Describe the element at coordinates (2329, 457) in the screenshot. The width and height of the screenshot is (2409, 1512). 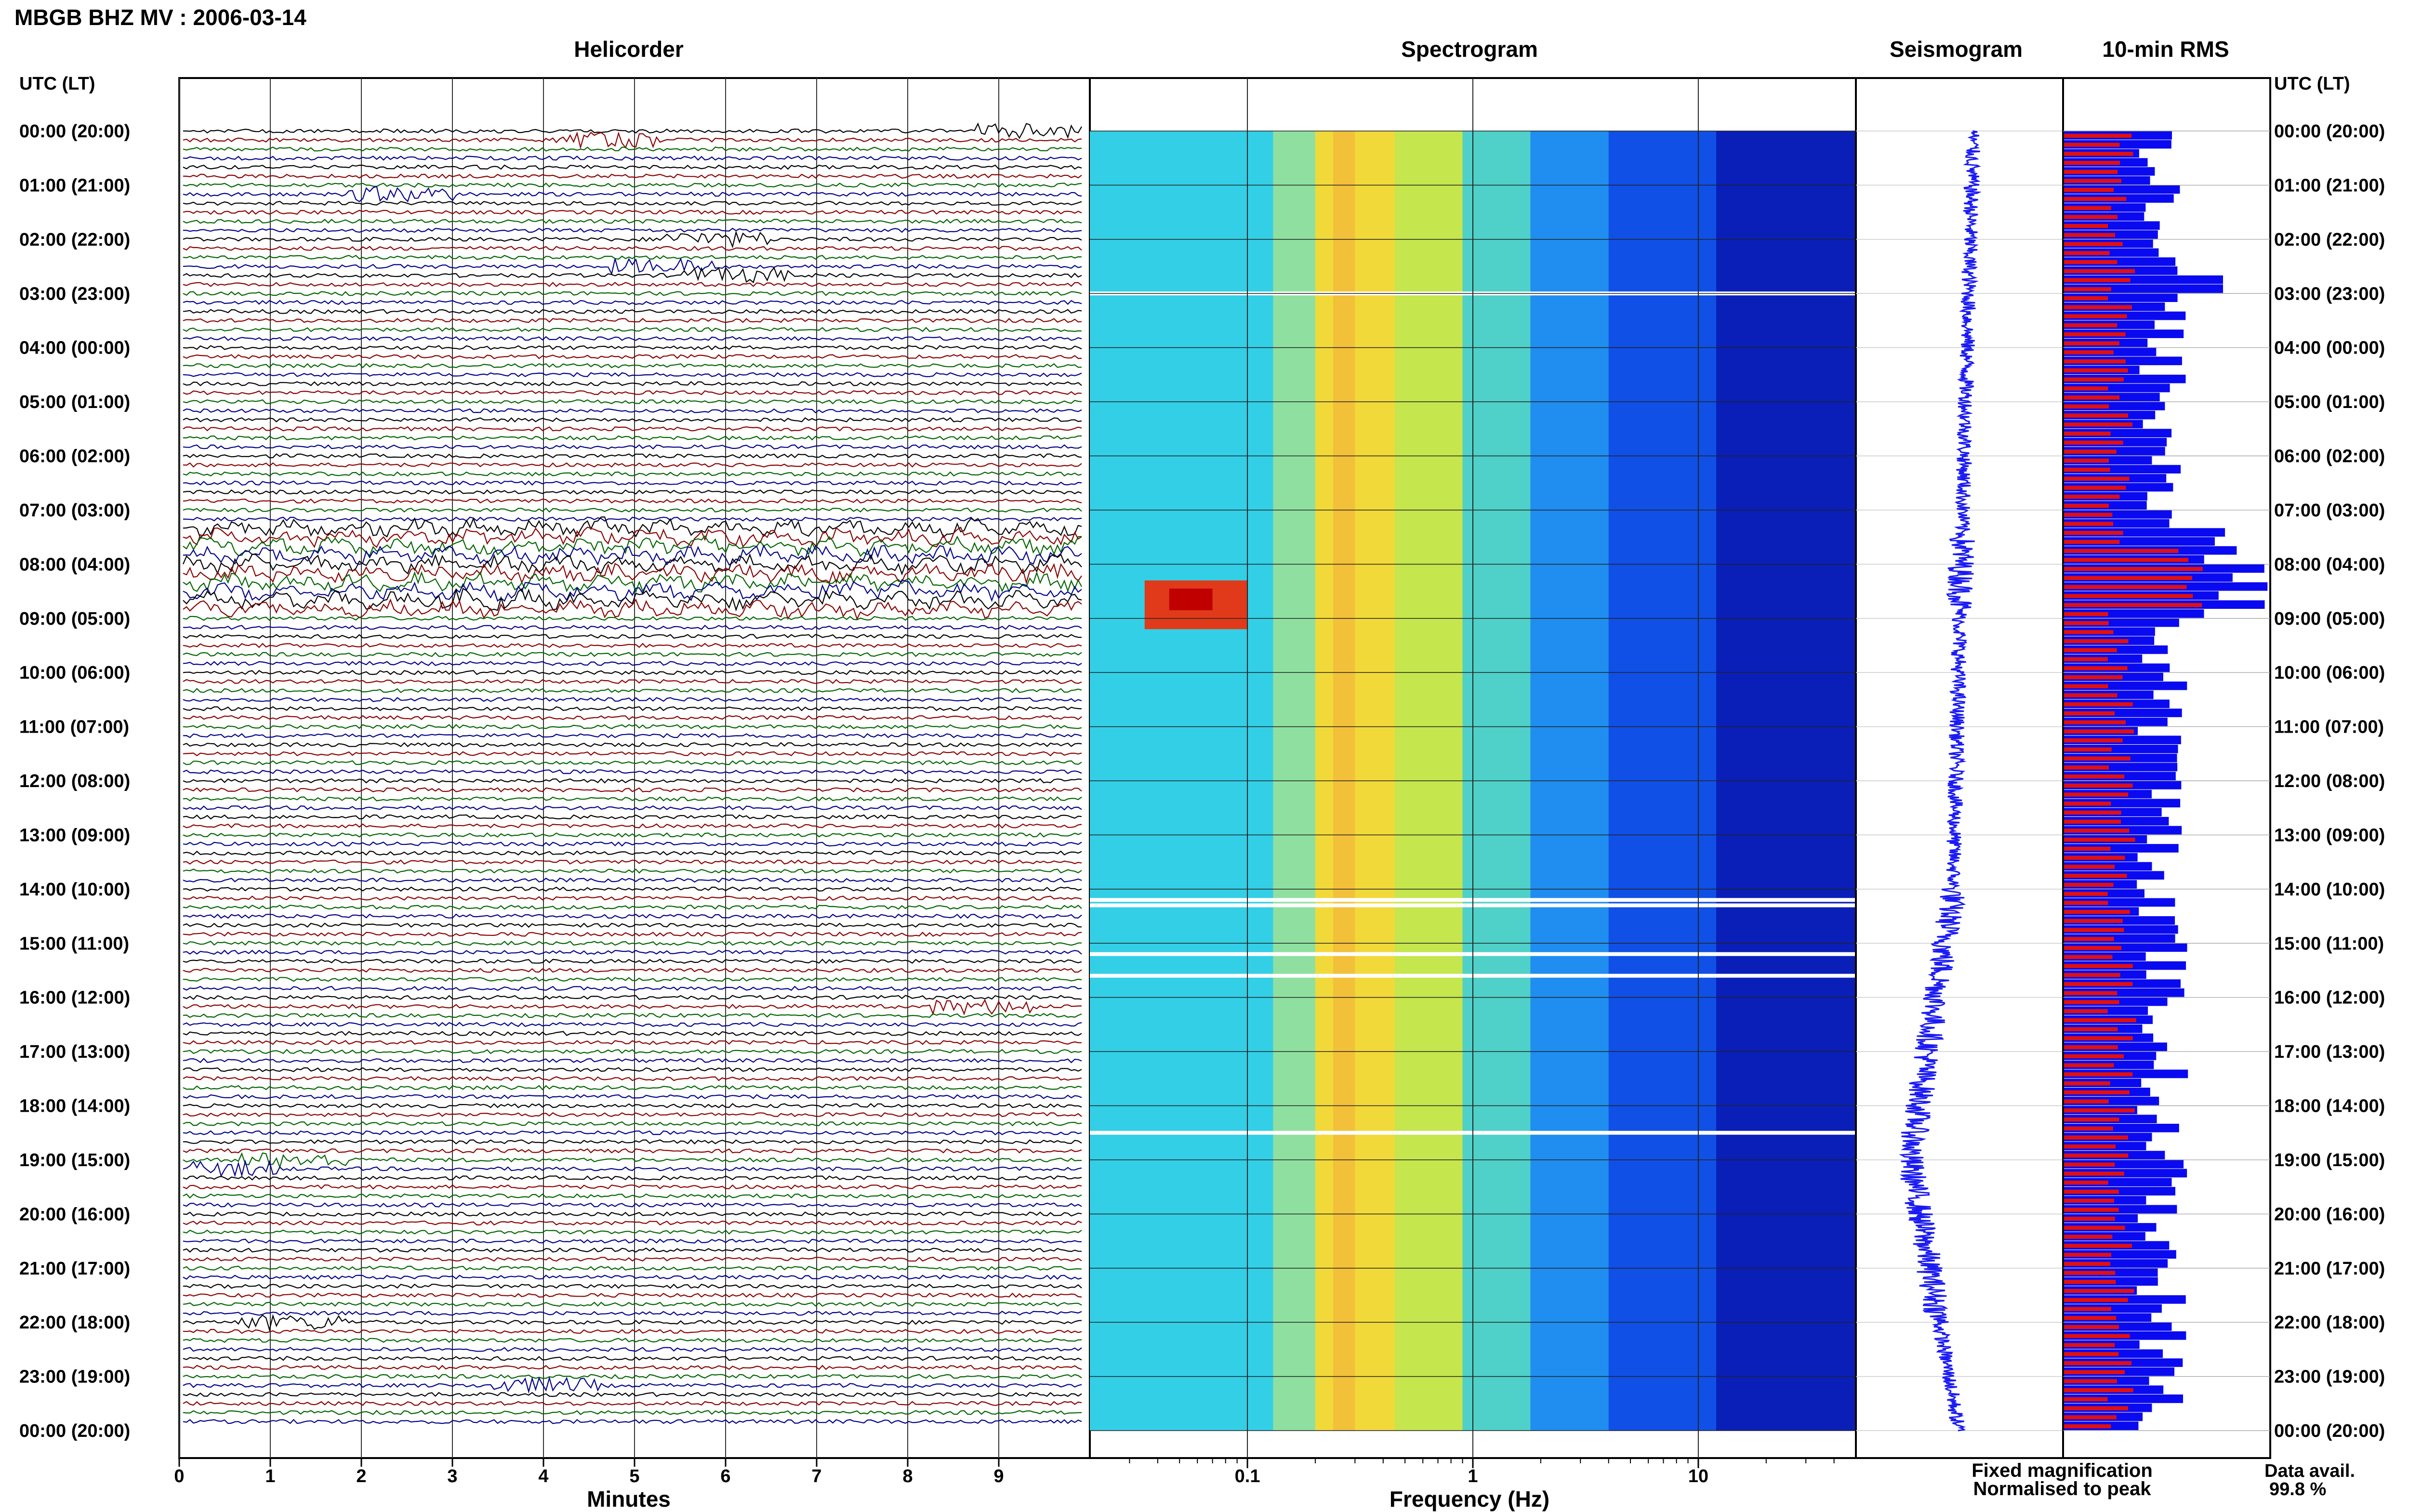
I see `hour-label-right: 06:00 (02:00)` at that location.